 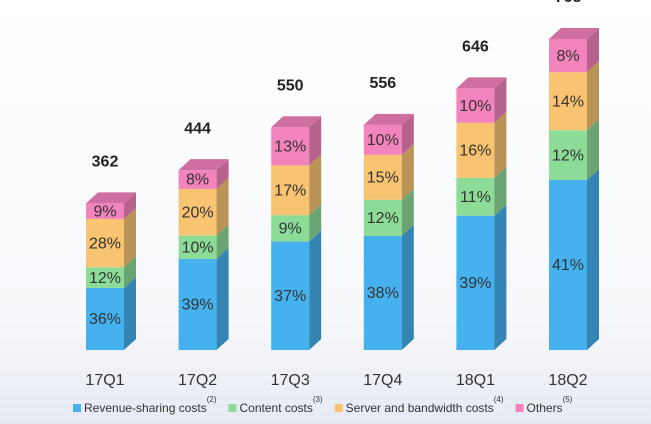 I want to click on segment-label: 36%, so click(x=105, y=319).